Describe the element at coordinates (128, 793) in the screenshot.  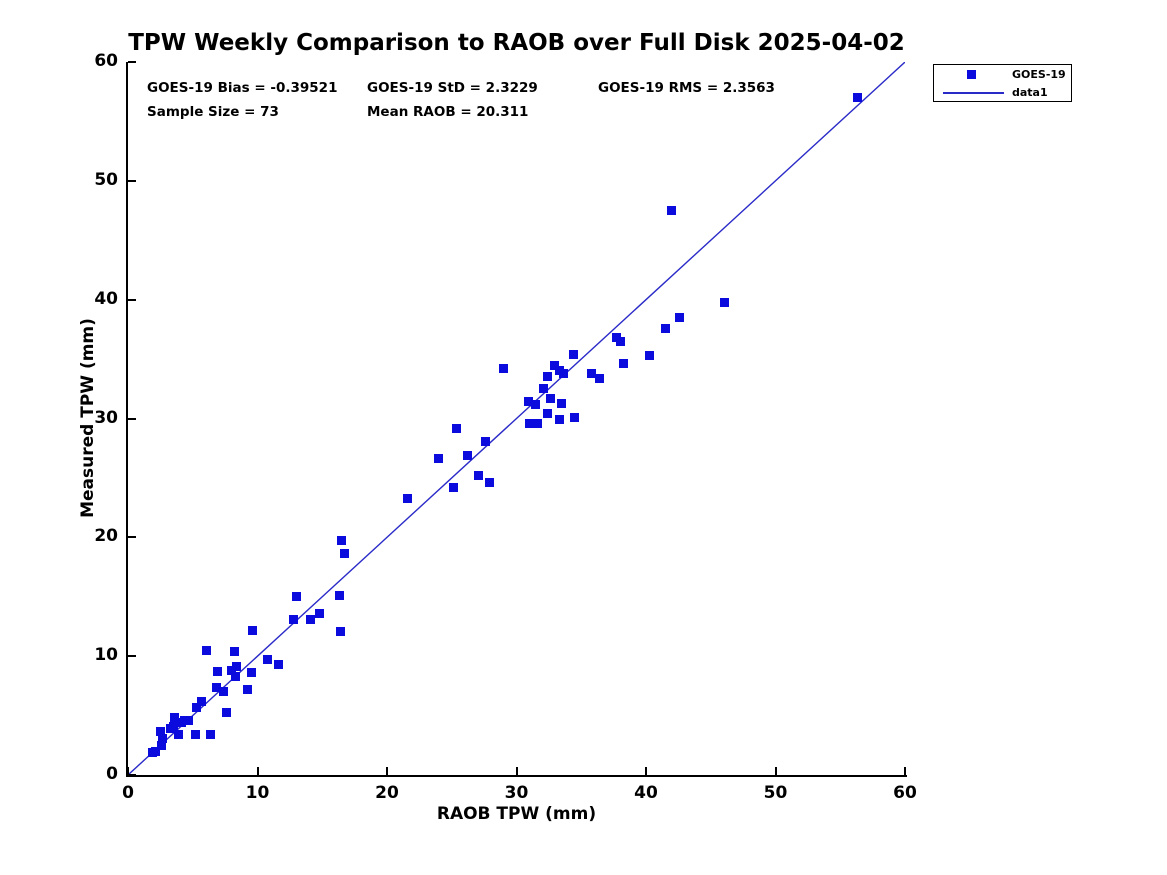
I see `x-tick-label: 0` at that location.